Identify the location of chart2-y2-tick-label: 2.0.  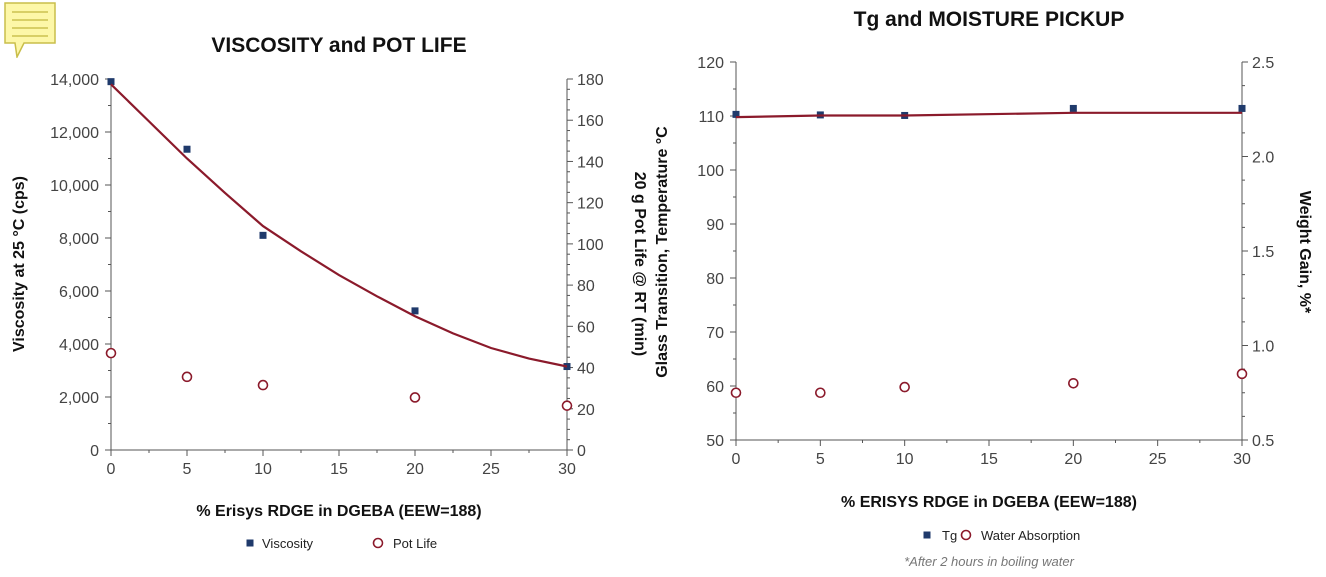
(1263, 158).